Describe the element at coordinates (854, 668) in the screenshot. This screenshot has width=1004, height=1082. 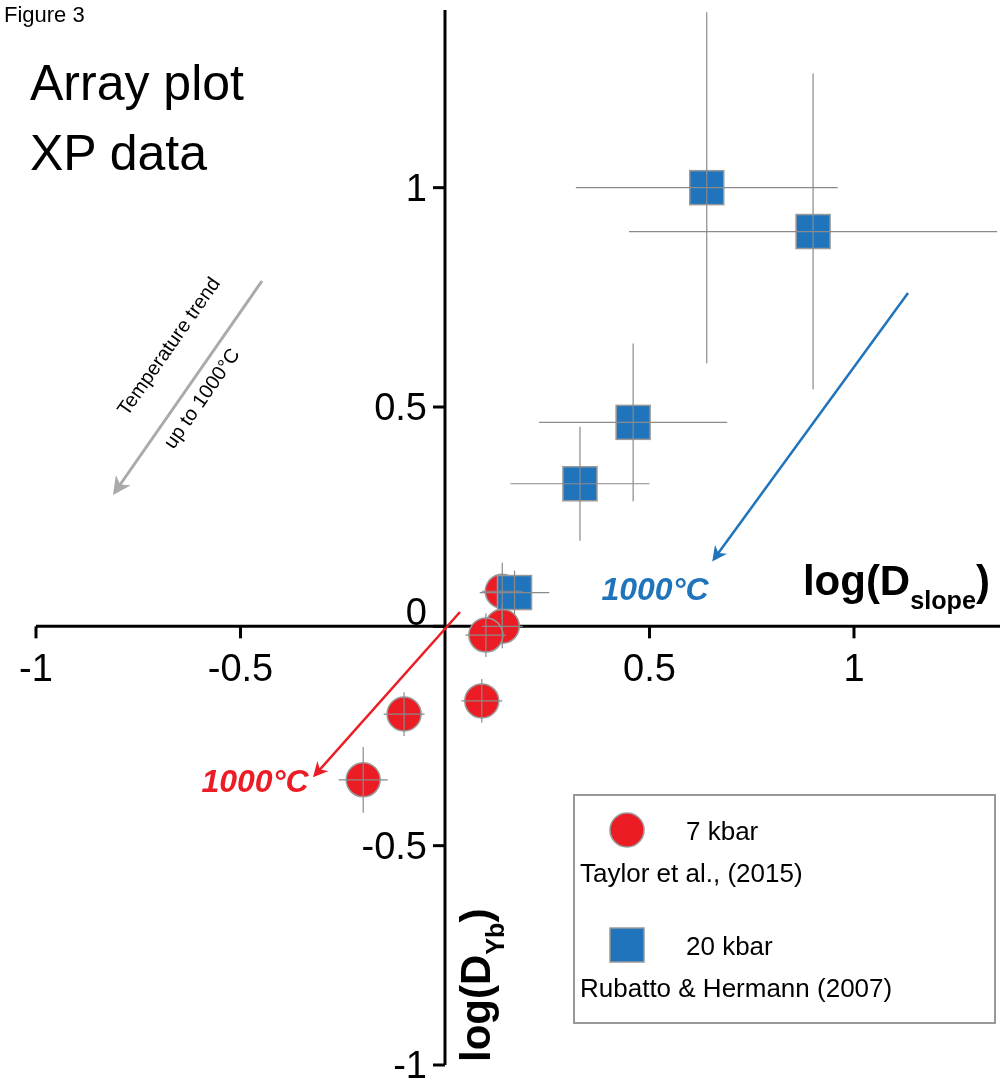
I see `x-tick-label: 1` at that location.